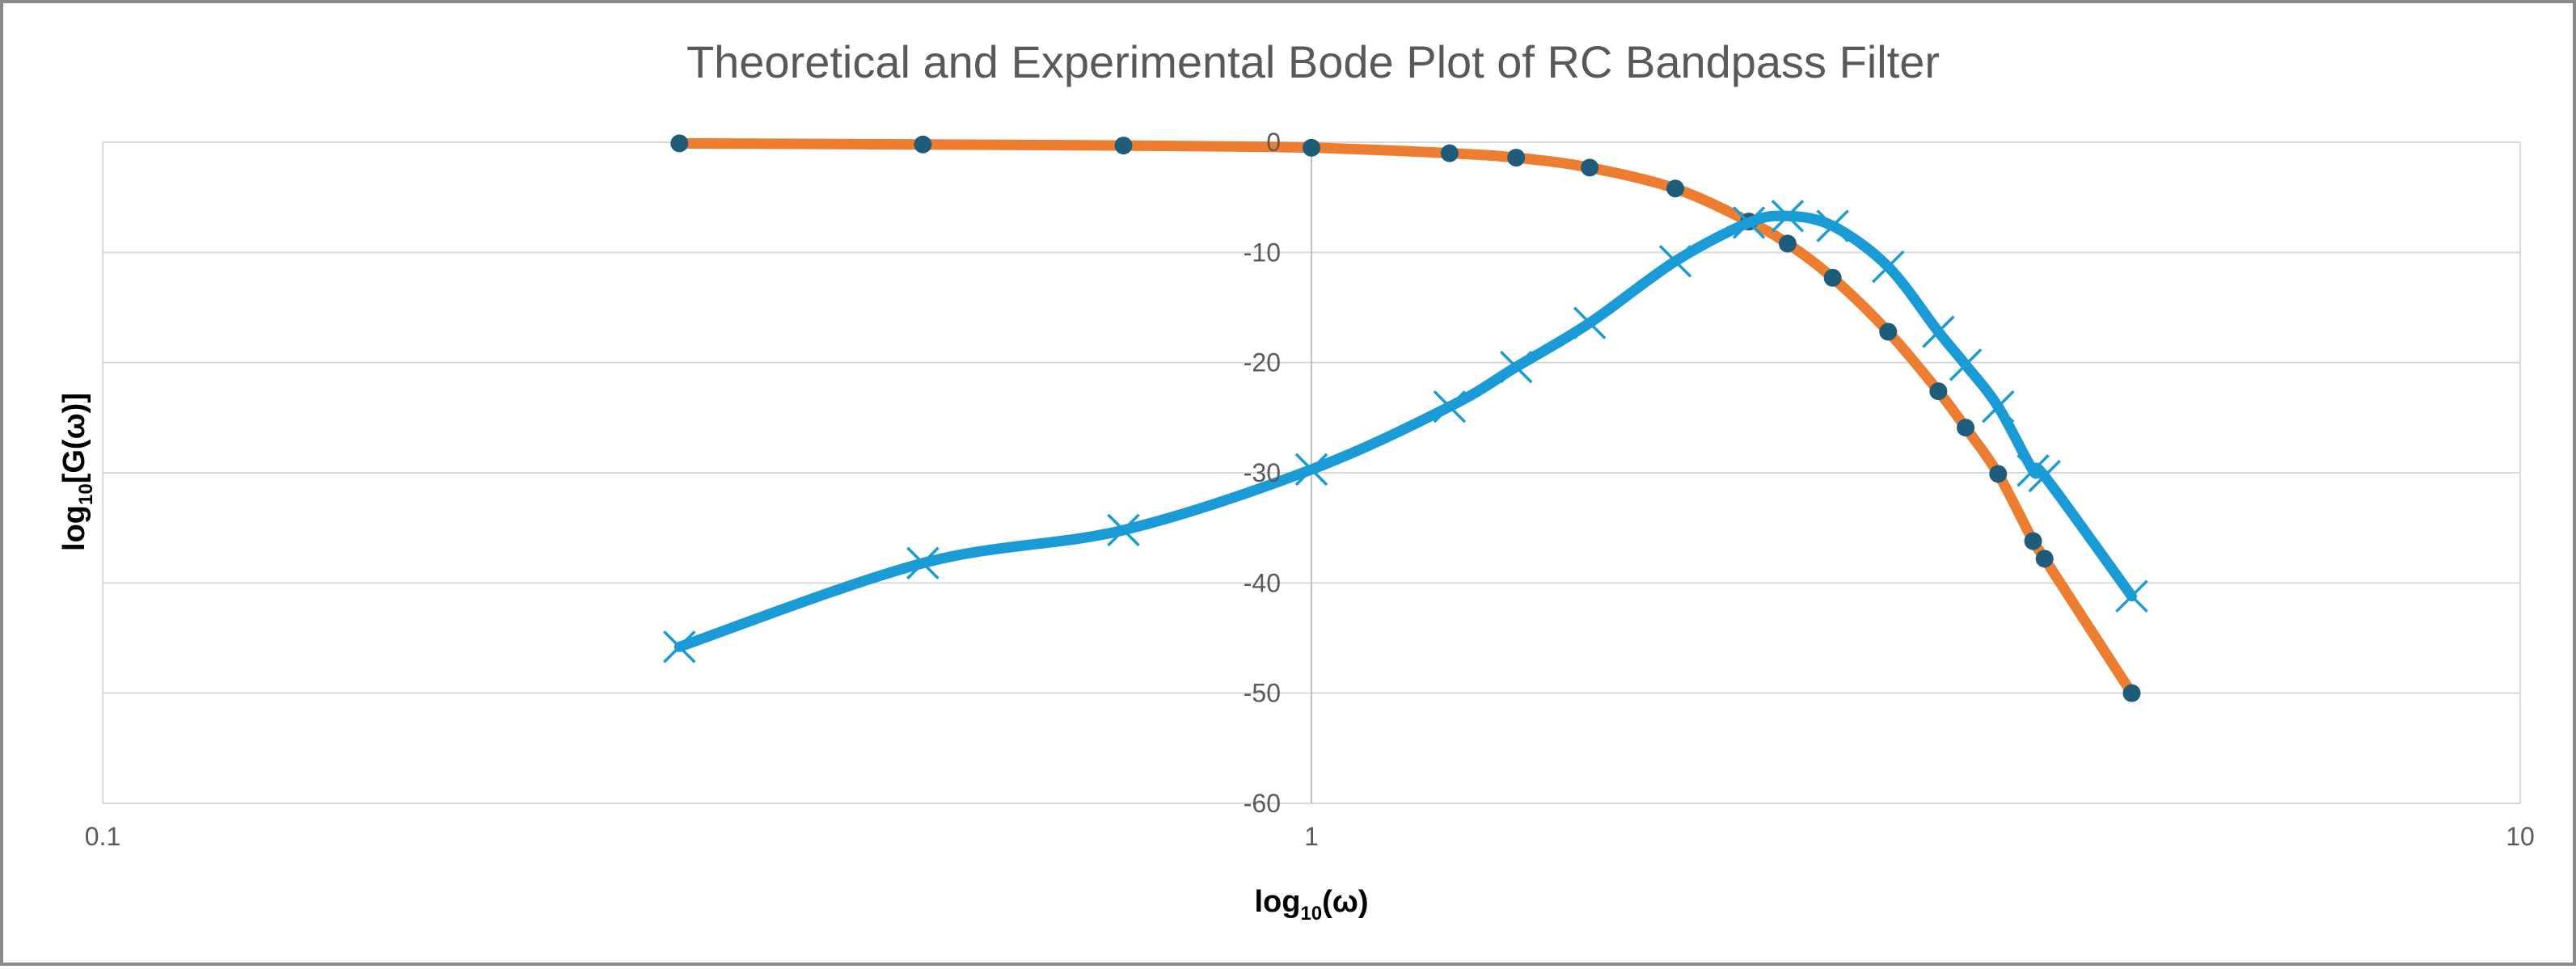  I want to click on x-tick-label-1: 1, so click(1311, 836).